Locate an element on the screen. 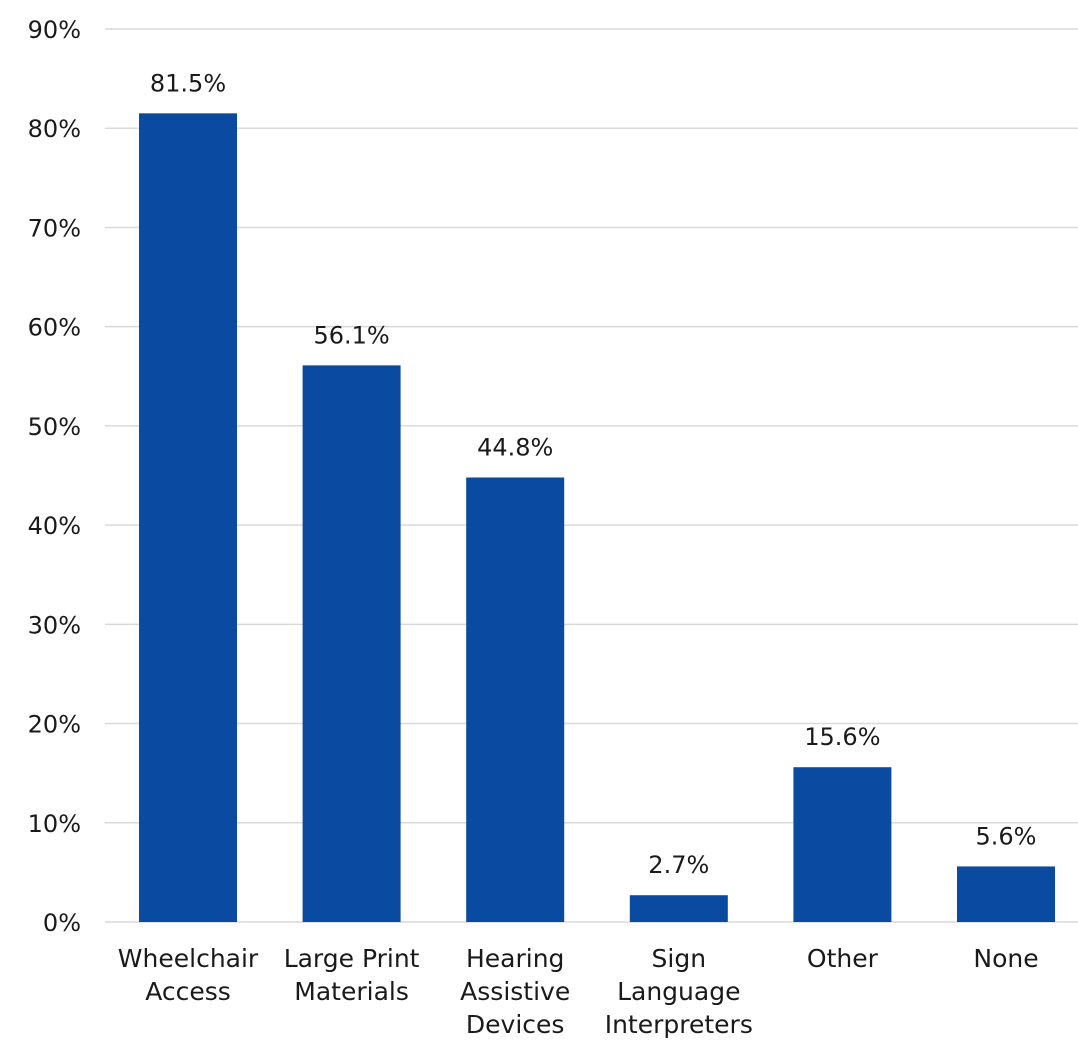  category-label-line: None is located at coordinates (1005, 958).